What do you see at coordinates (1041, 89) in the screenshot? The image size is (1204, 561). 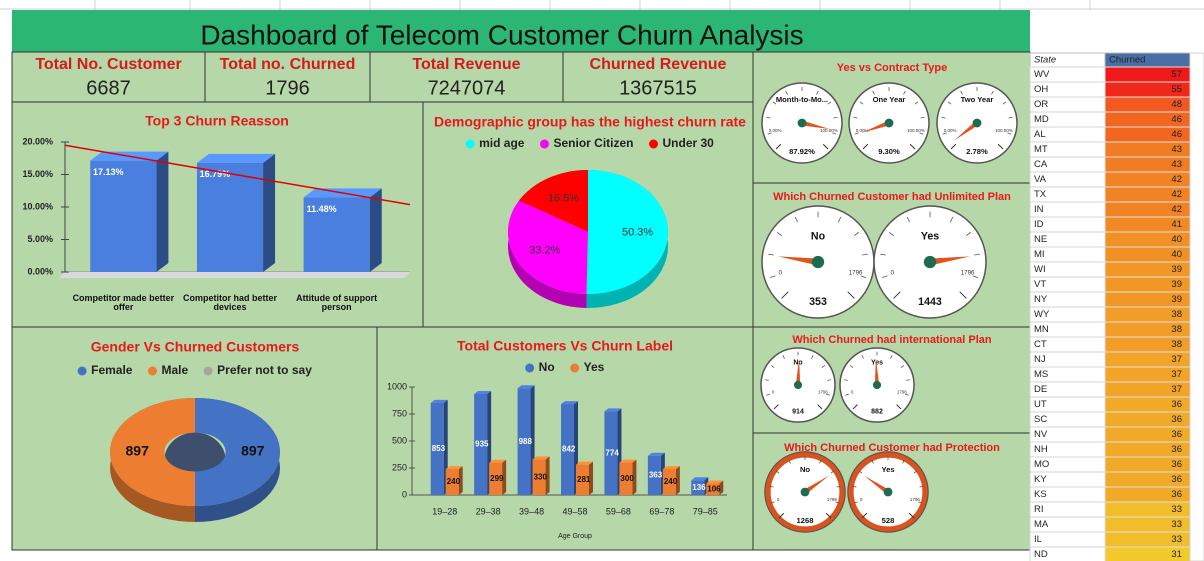 I see `state-name: OH` at bounding box center [1041, 89].